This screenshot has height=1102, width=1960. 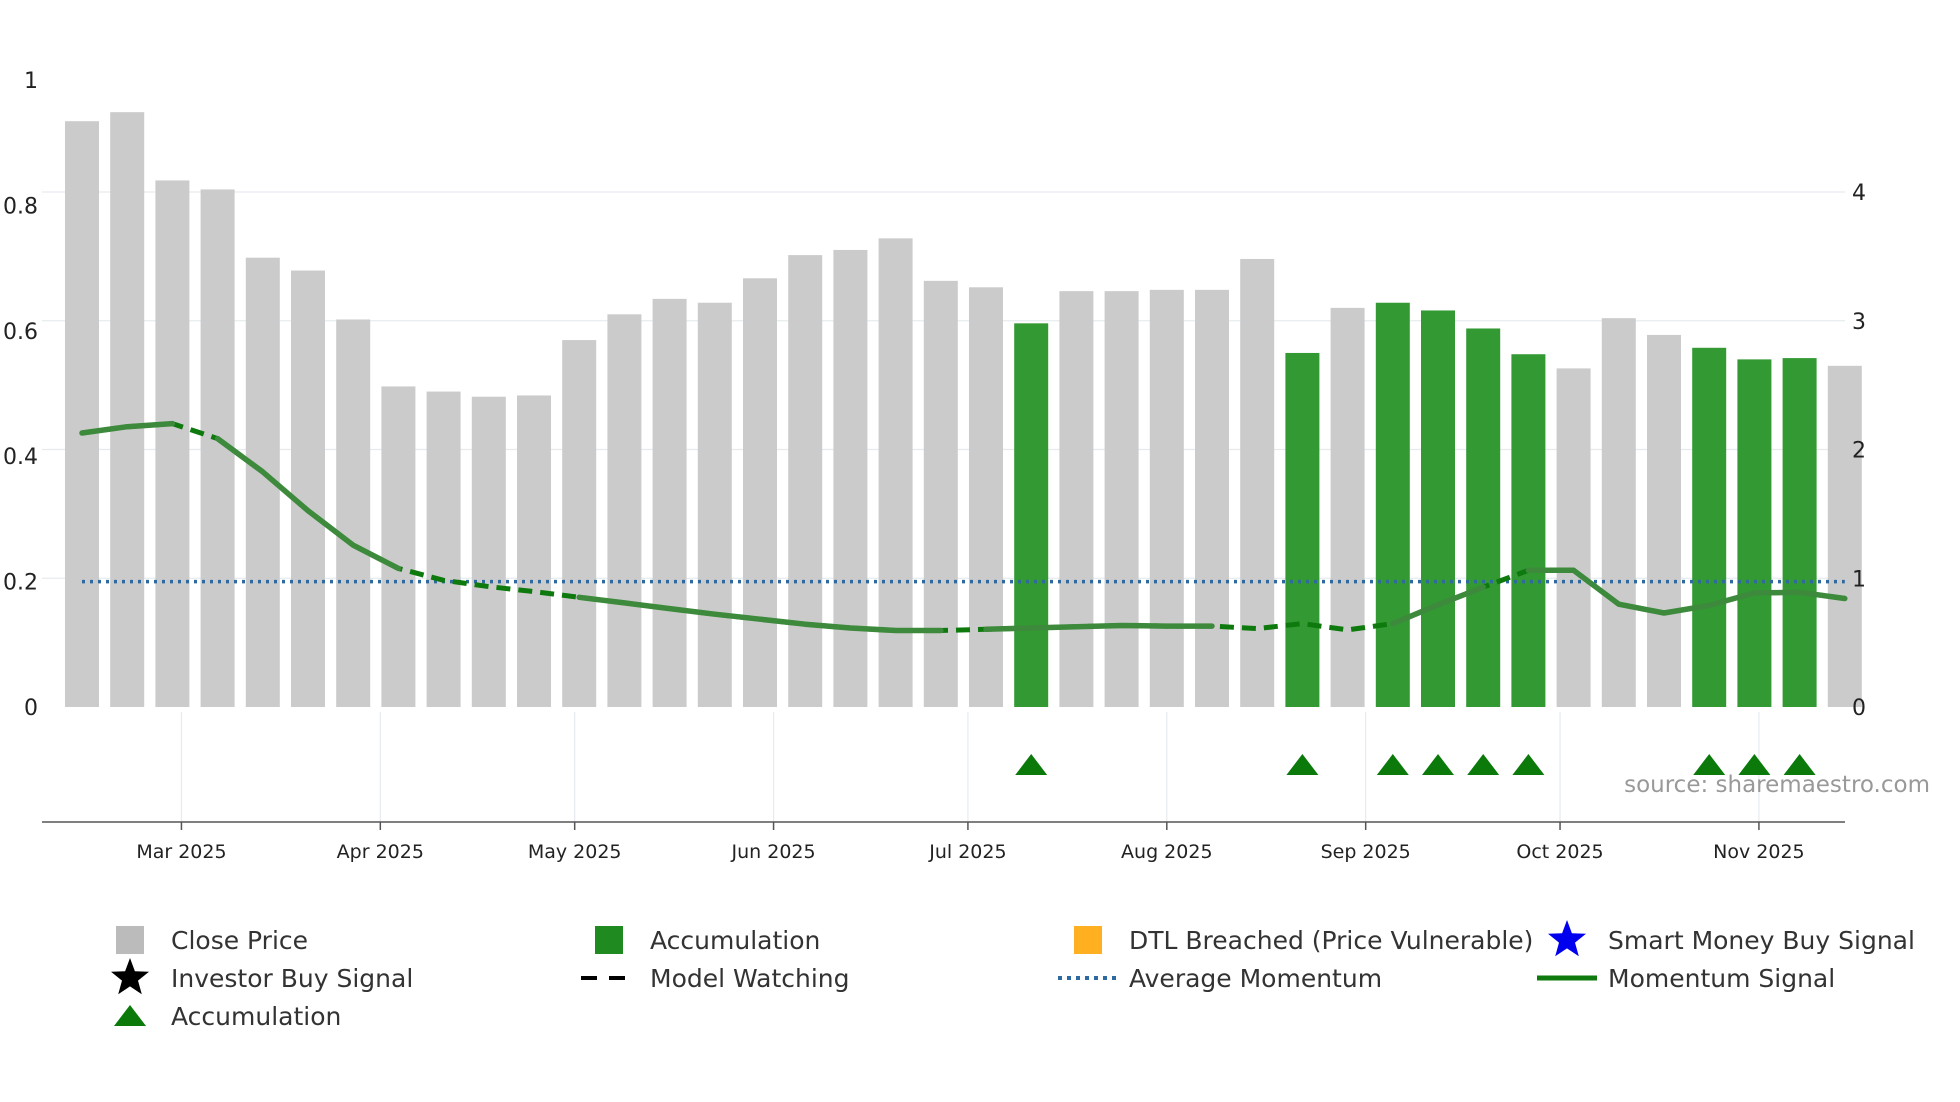 I want to click on y-tick-right: 4, so click(x=1859, y=193).